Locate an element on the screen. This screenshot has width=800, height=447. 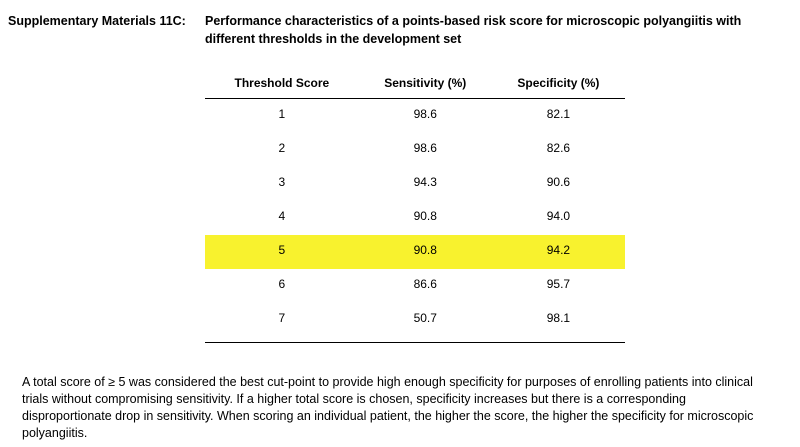
table-row: 2 98.6 82.6 is located at coordinates (415, 150).